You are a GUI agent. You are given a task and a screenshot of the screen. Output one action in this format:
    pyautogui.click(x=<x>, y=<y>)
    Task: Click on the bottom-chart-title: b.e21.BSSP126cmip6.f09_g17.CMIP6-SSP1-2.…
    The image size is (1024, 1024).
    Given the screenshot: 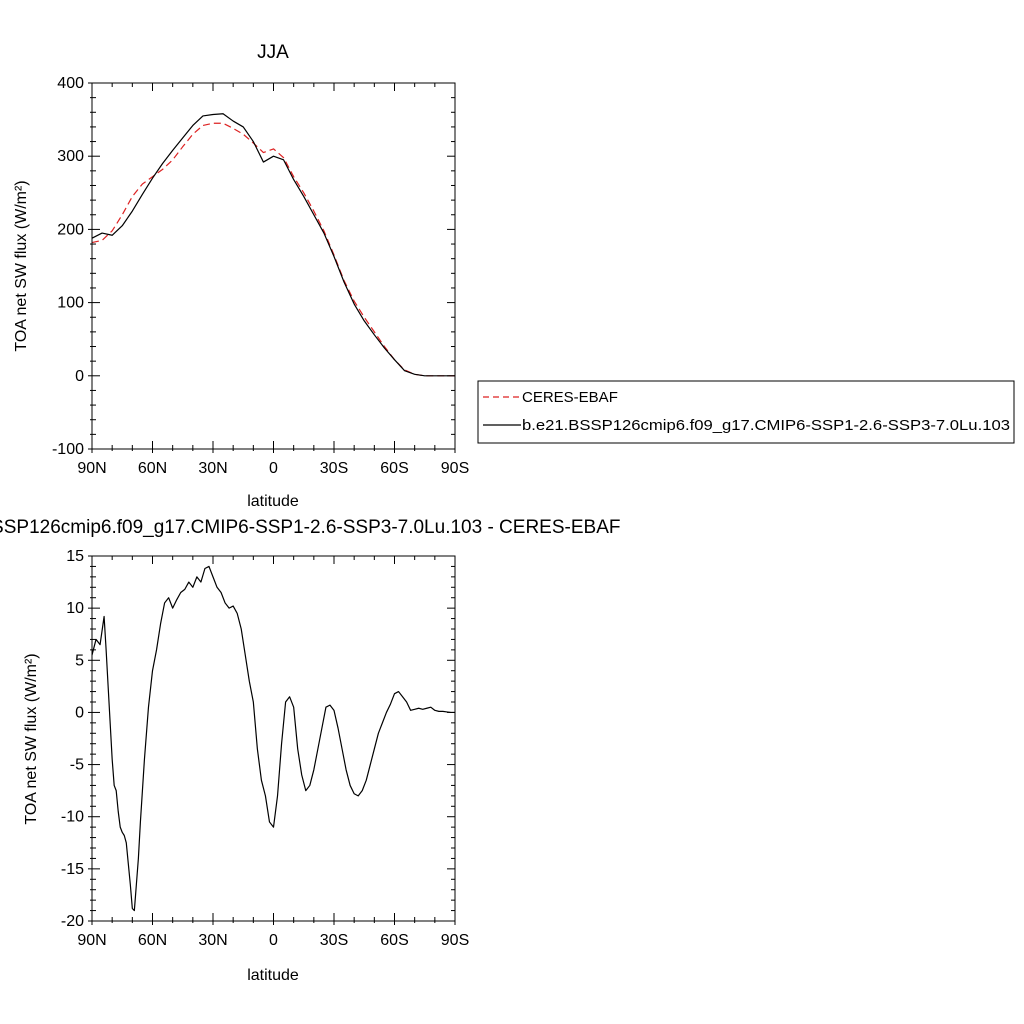 What is the action you would take?
    pyautogui.click(x=310, y=527)
    